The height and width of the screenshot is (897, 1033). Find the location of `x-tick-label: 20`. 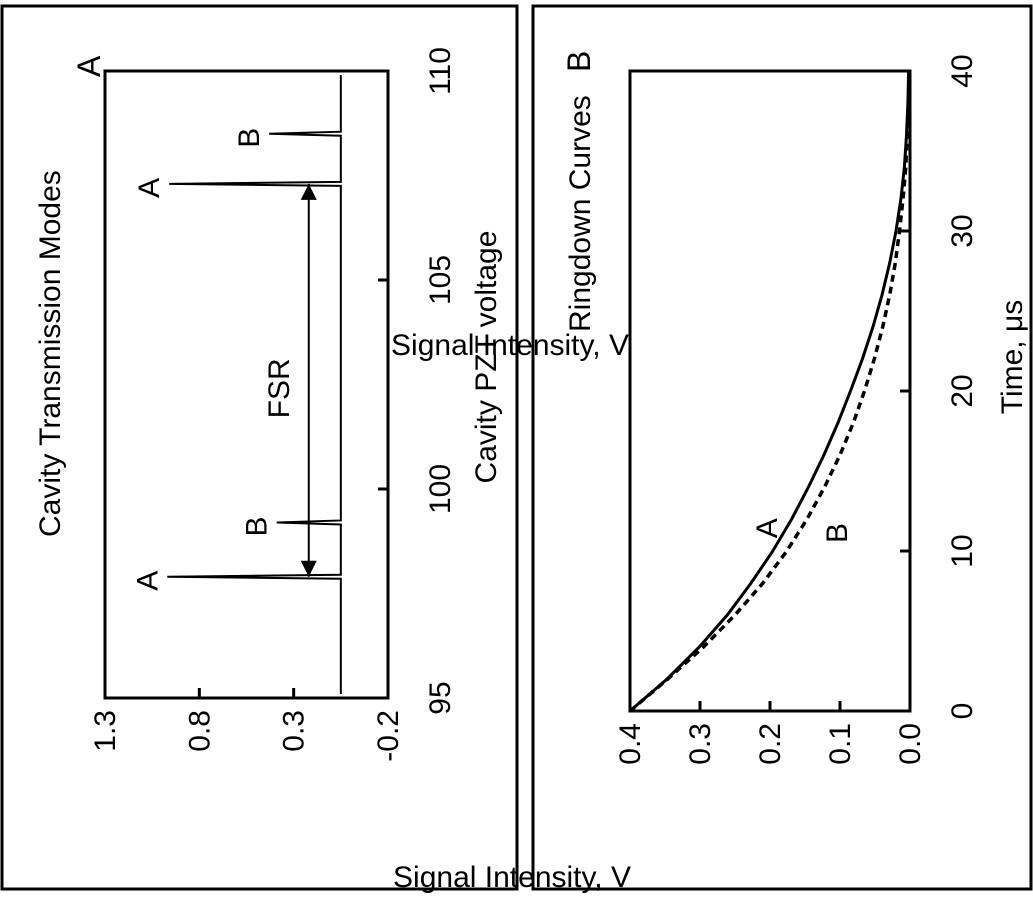

x-tick-label: 20 is located at coordinates (962, 390).